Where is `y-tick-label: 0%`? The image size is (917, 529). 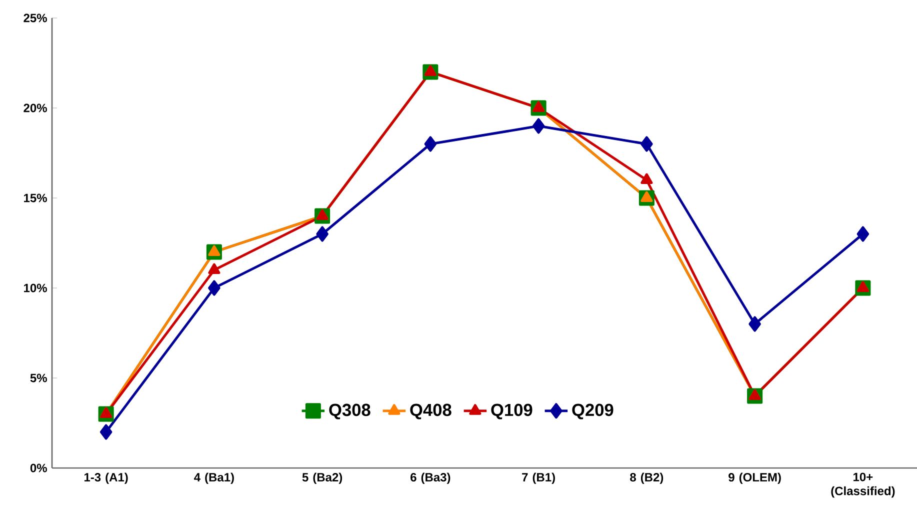
y-tick-label: 0% is located at coordinates (38, 468).